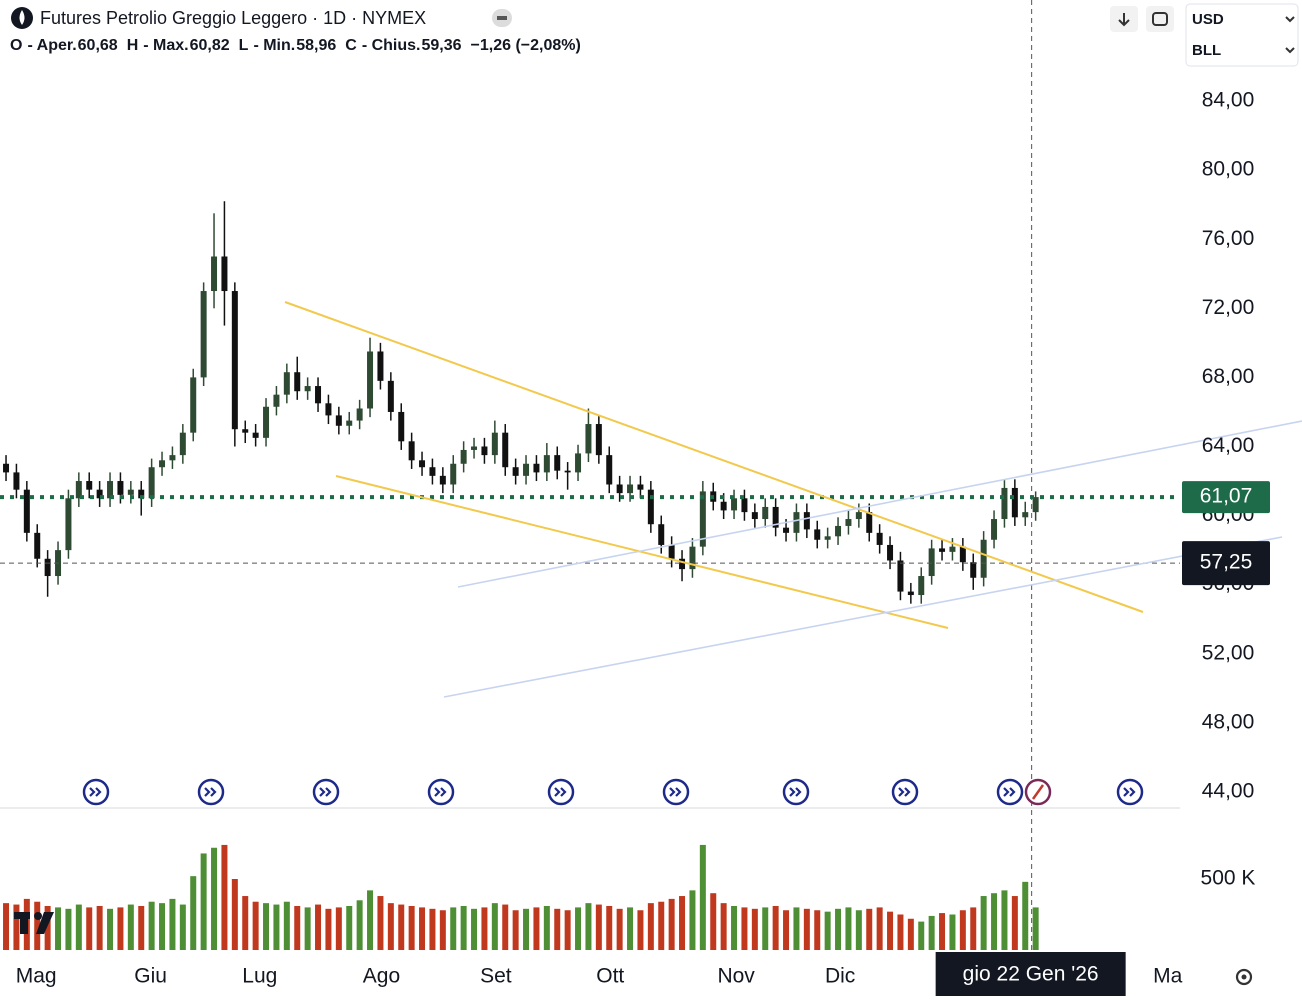 The width and height of the screenshot is (1302, 1000). I want to click on y-tick-label: 76,00, so click(1228, 238).